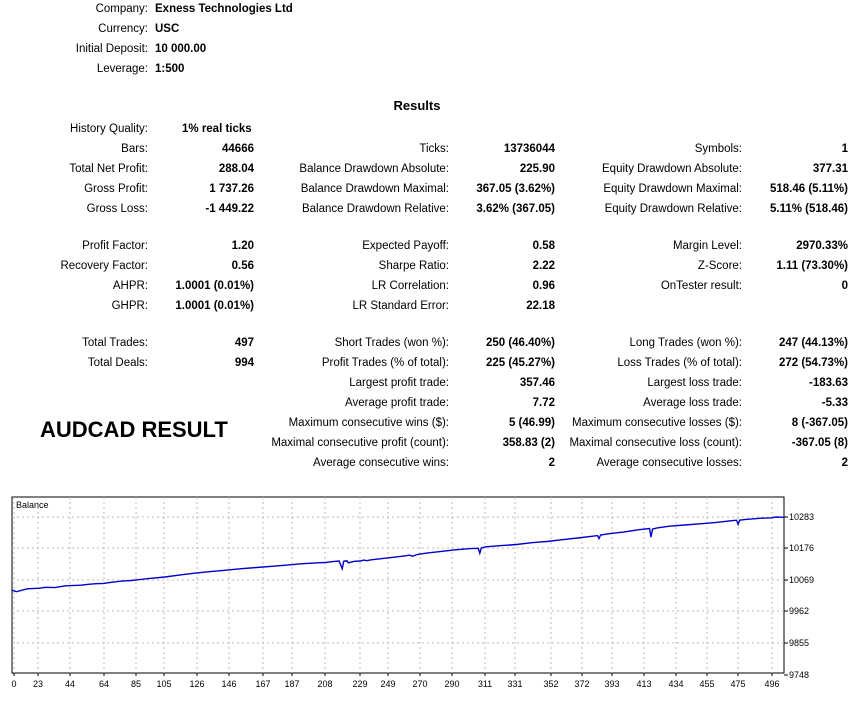 The height and width of the screenshot is (701, 867). What do you see at coordinates (581, 684) in the screenshot?
I see `x-tick-label: 372` at bounding box center [581, 684].